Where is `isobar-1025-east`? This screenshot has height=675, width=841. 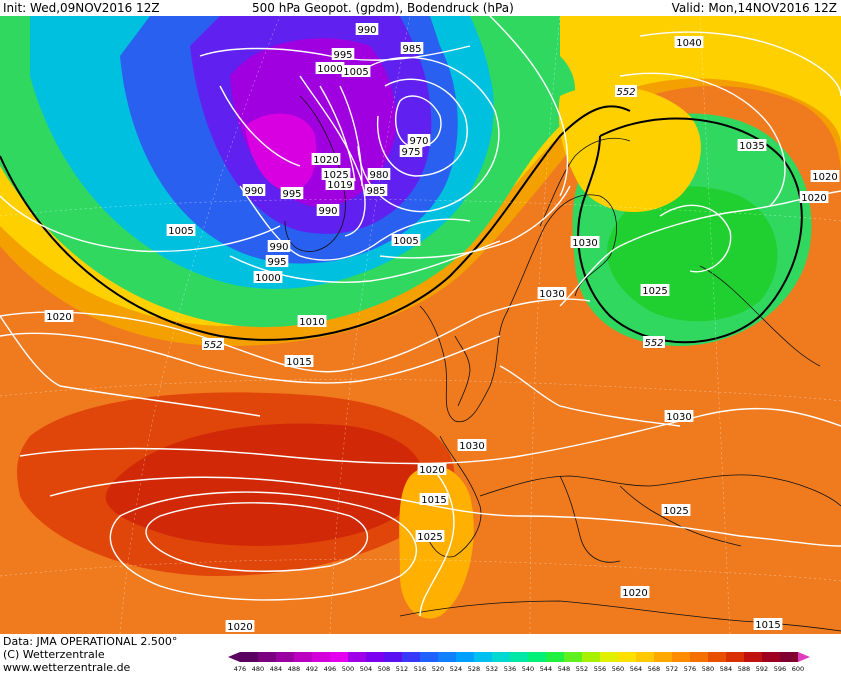 isobar-1025-east is located at coordinates (695, 238).